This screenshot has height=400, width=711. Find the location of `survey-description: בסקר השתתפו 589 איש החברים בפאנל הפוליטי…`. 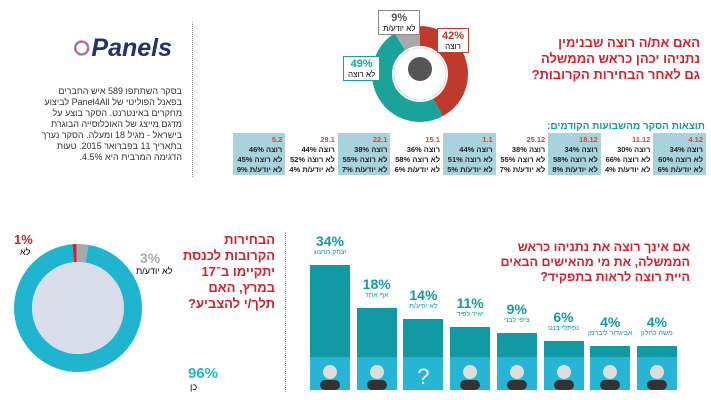

survey-description: בסקר השתתפו 589 איש החברים בפאנל הפוליטי… is located at coordinates (111, 124).